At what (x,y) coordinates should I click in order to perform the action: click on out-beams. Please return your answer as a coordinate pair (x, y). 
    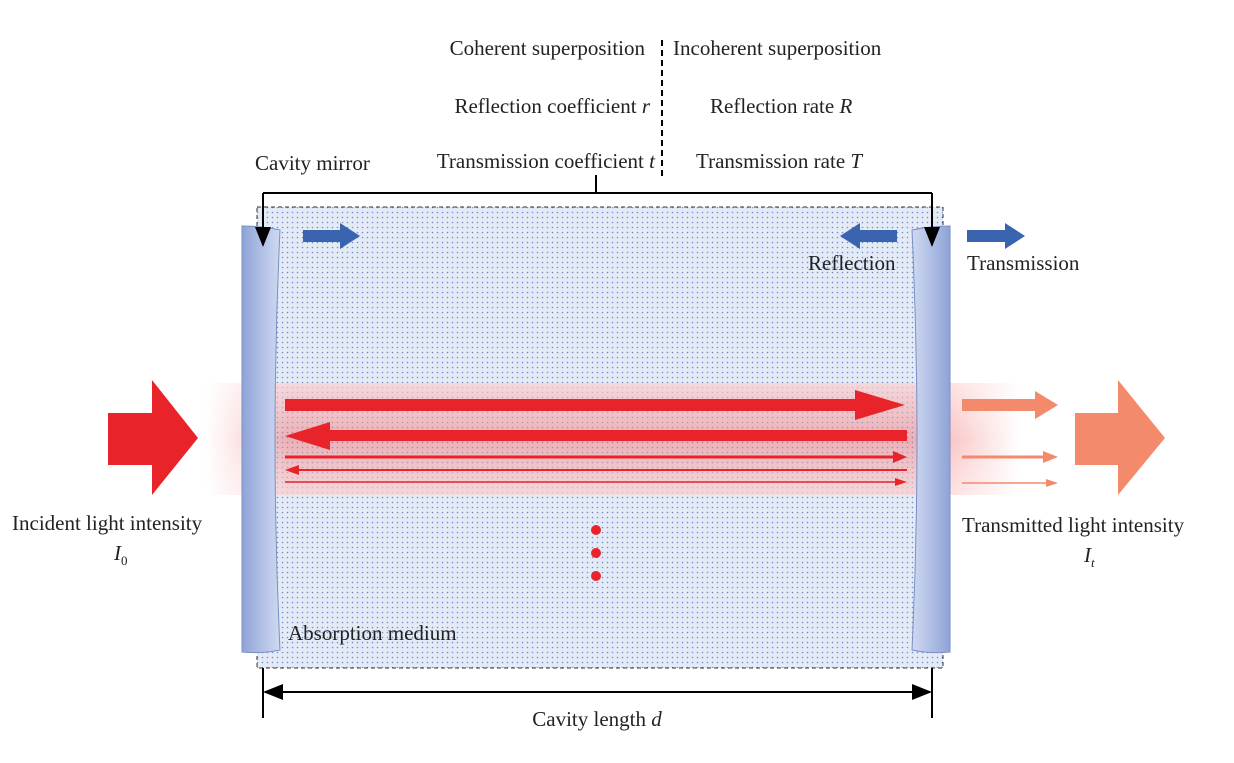
    Looking at the image, I should click on (1010, 439).